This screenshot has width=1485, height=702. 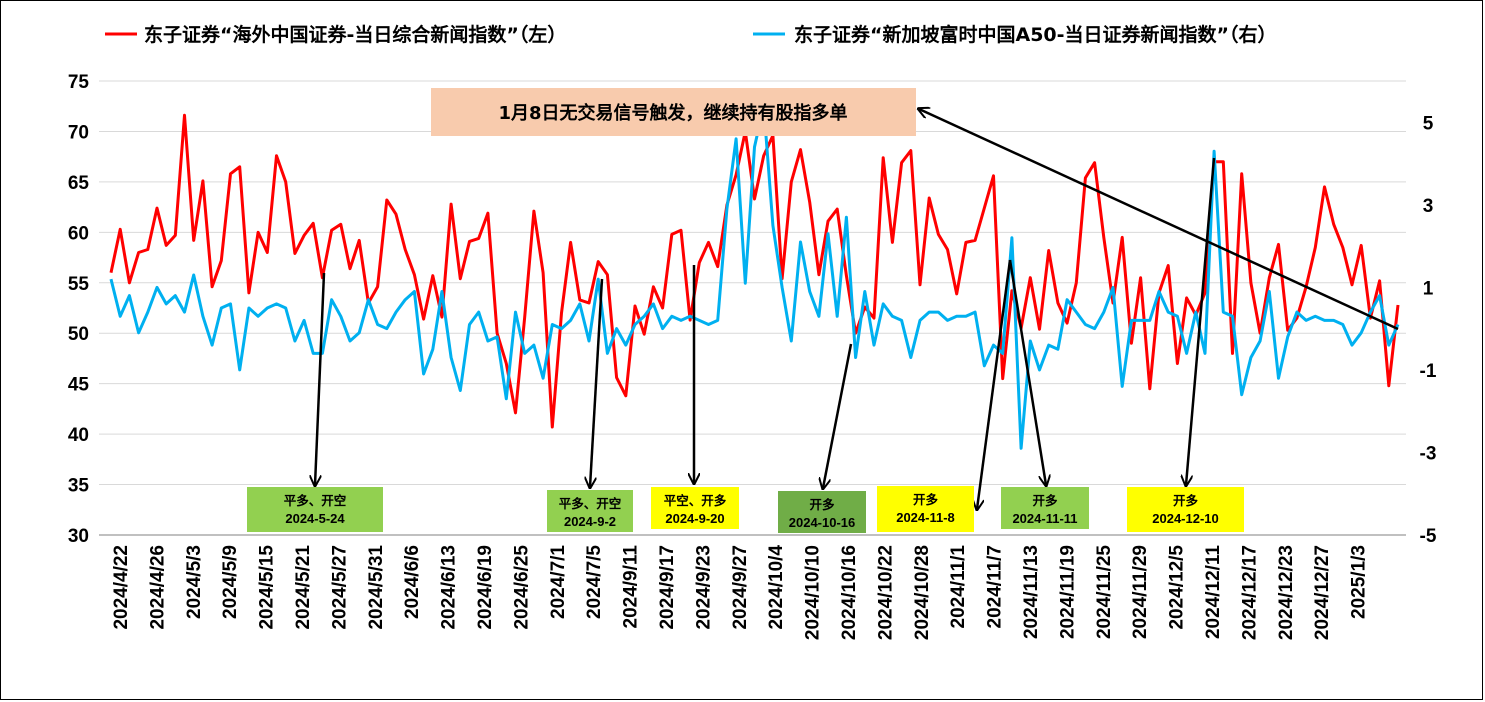 I want to click on x-tick-label: 2024/4/26, so click(x=157, y=587).